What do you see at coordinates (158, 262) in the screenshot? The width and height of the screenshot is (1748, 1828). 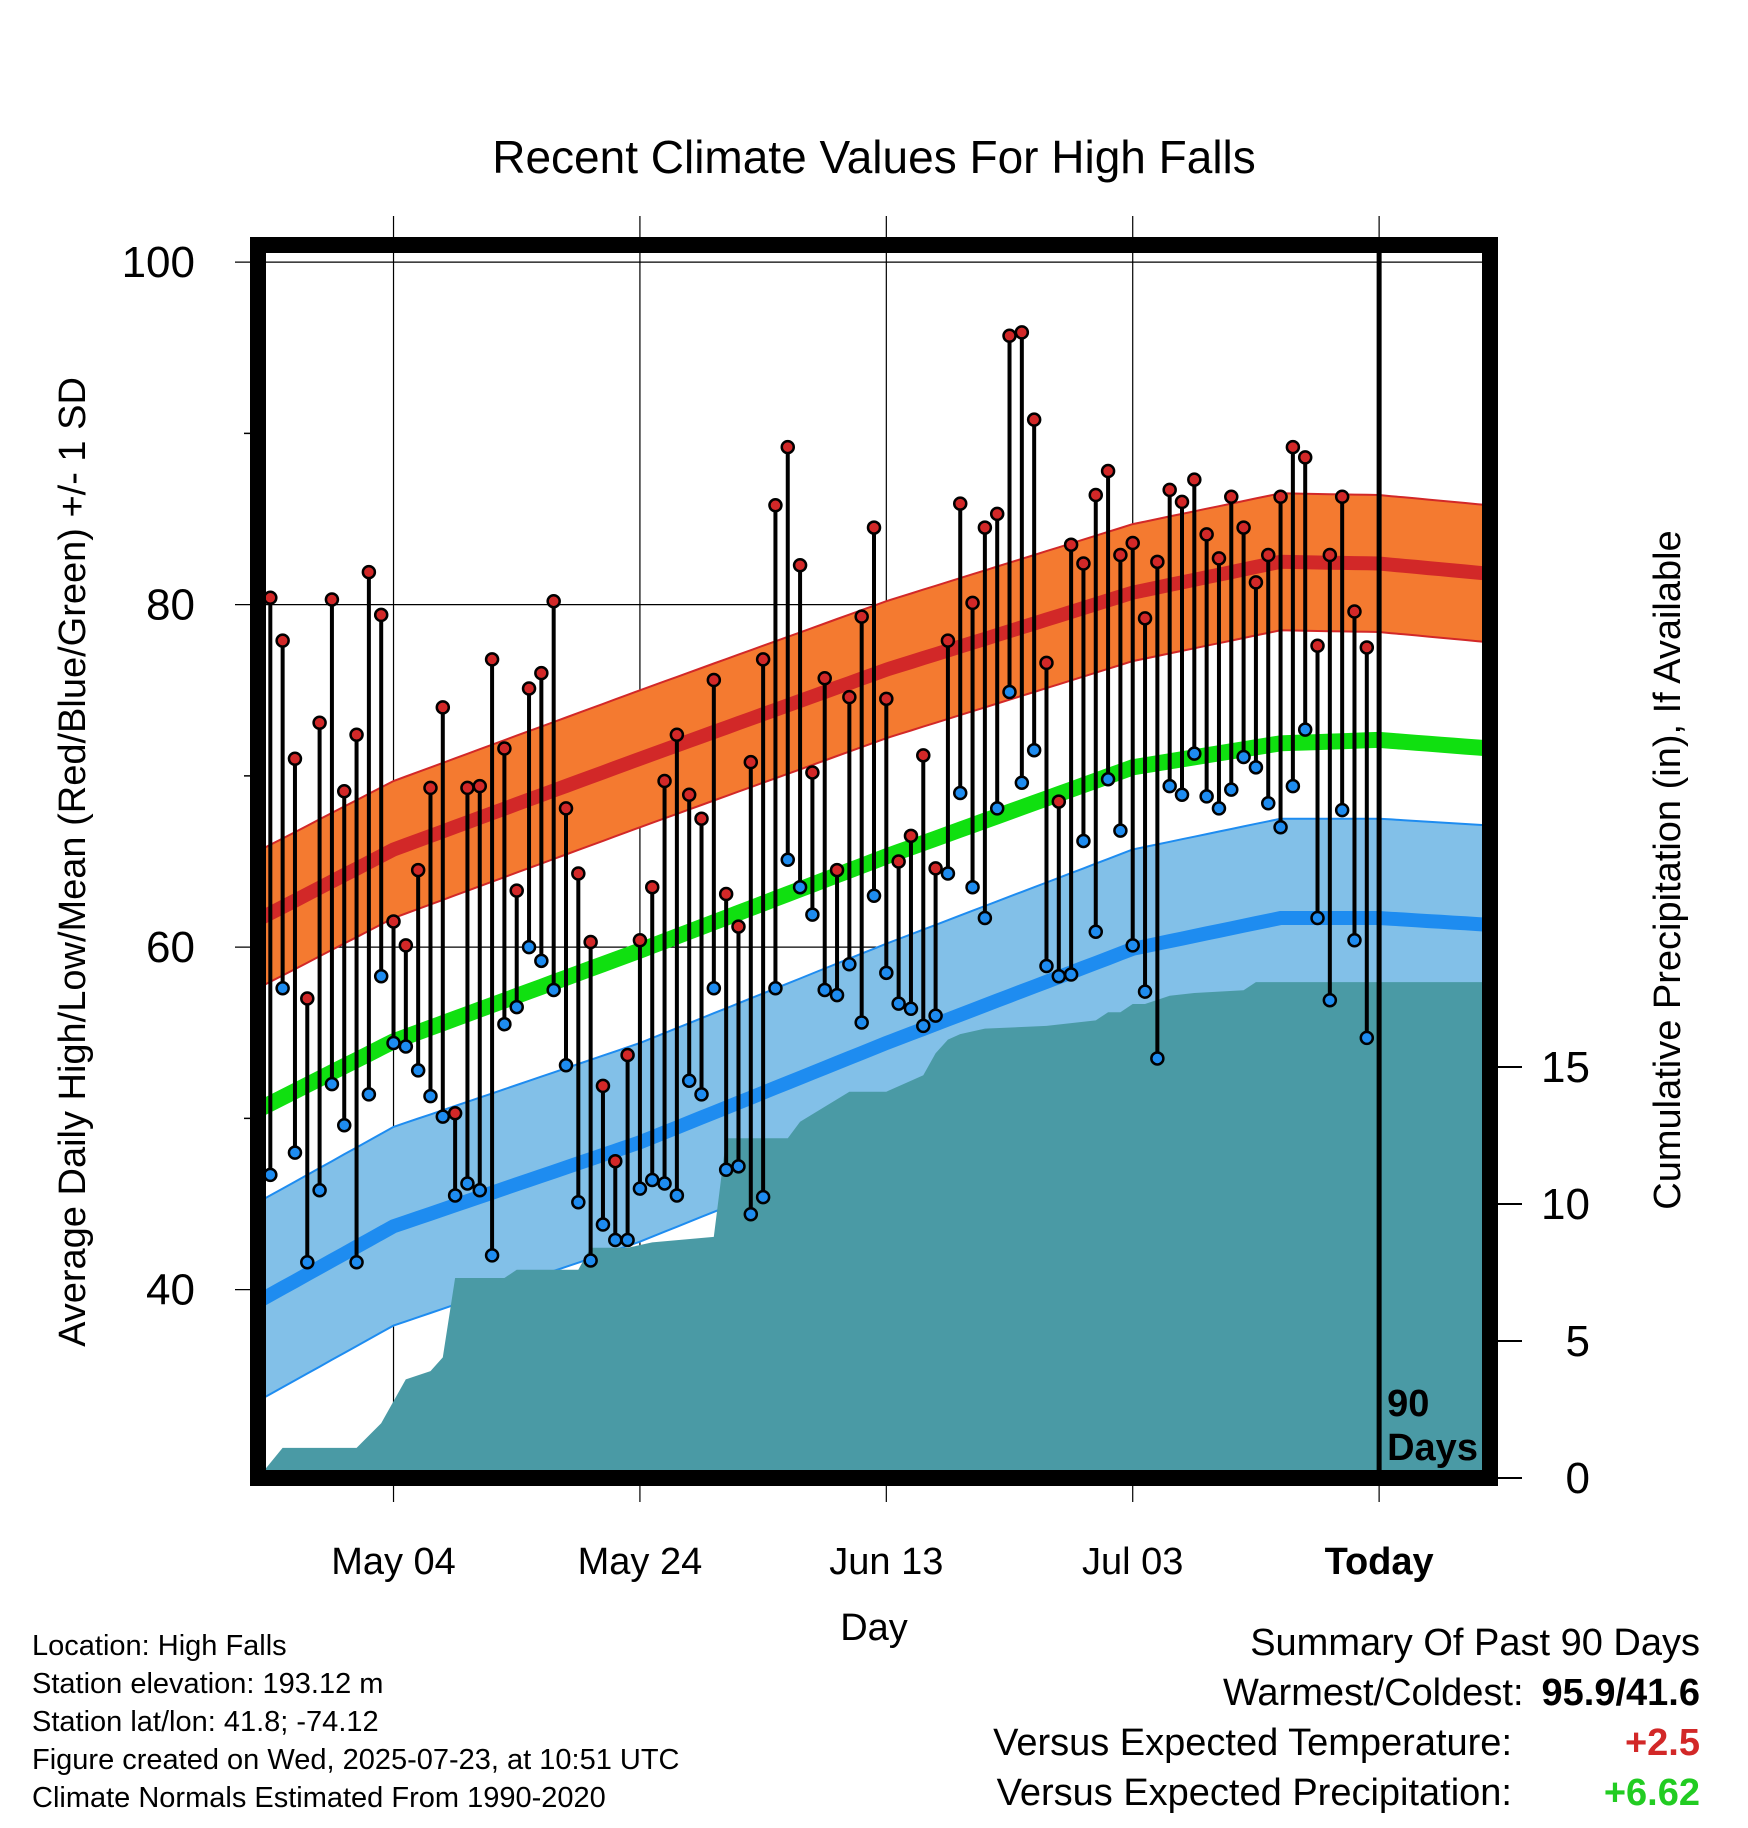 I see `y-left-tick-label: 100` at bounding box center [158, 262].